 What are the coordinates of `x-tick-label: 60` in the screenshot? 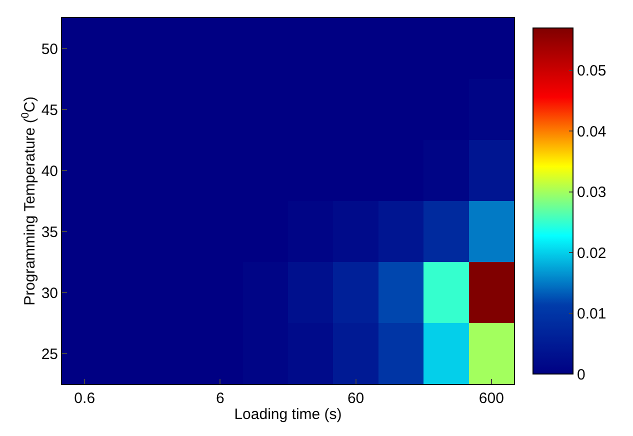 It's located at (355, 398).